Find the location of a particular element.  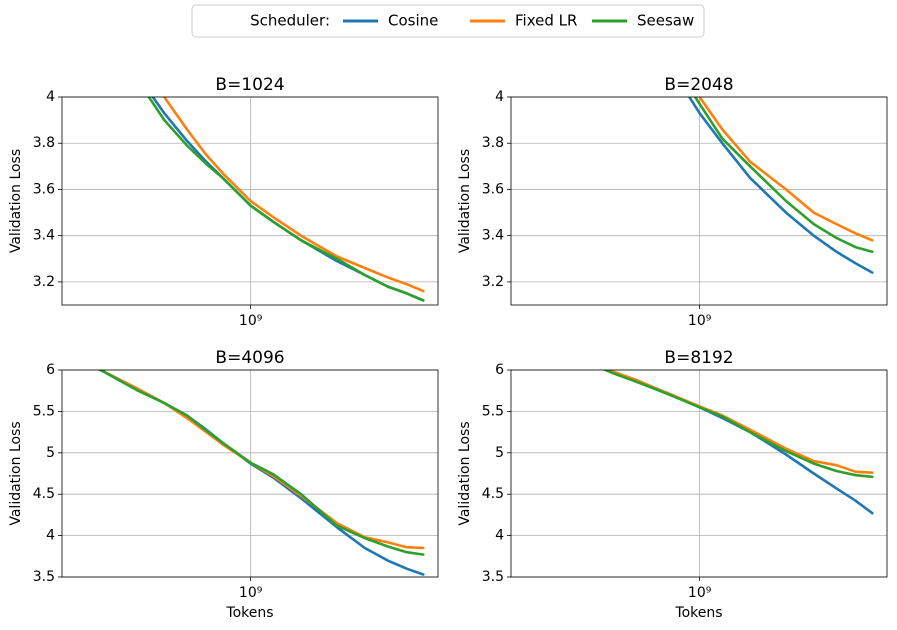

legend-label: Cosine is located at coordinates (413, 21).